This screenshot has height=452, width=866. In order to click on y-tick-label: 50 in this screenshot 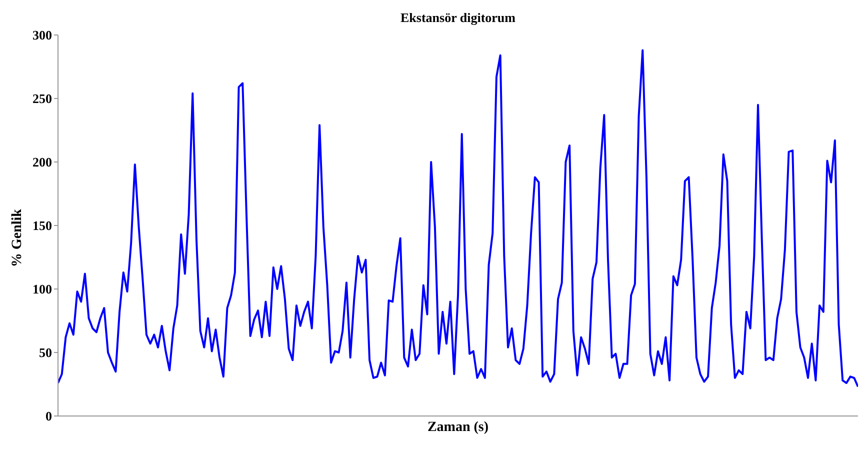, I will do `click(45, 352)`.